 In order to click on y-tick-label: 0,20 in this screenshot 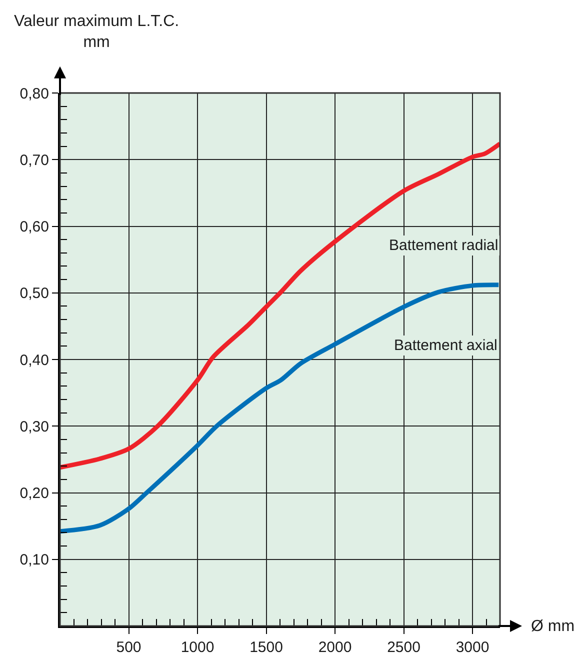, I will do `click(34, 493)`.